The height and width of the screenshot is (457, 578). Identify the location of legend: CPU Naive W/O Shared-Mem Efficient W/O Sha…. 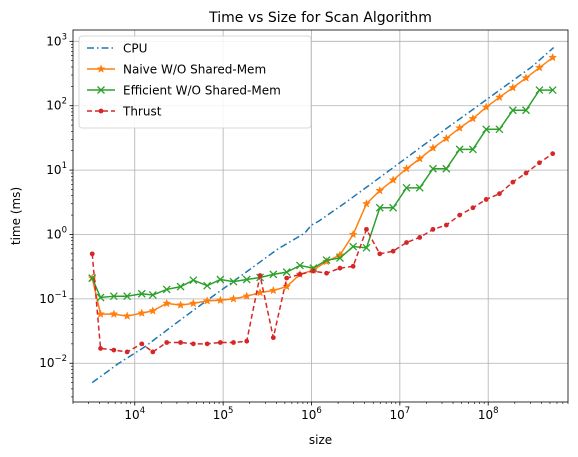
(195, 82).